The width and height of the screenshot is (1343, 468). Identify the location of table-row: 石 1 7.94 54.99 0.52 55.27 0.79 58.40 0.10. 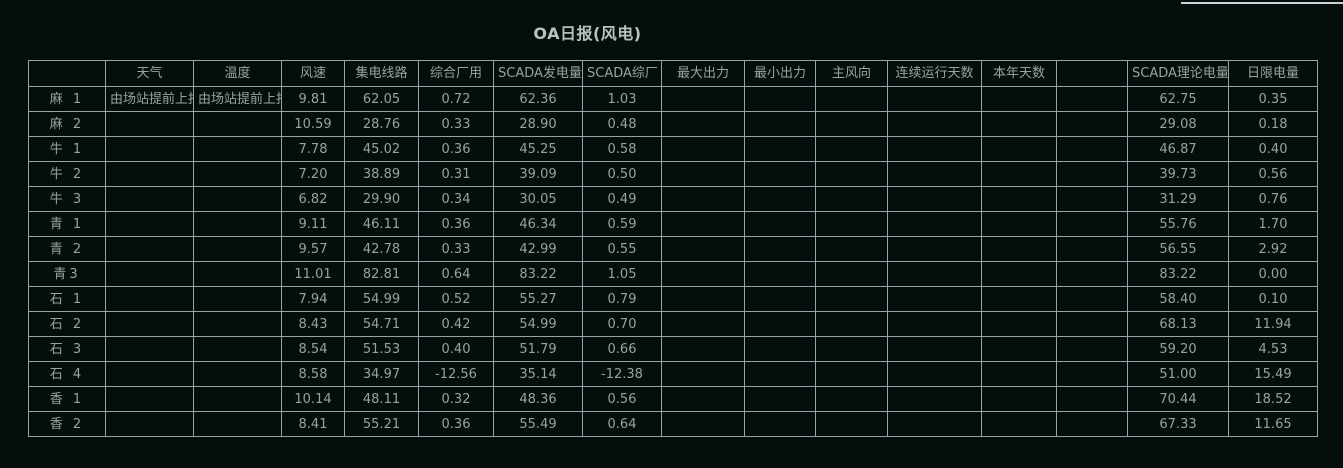
(673, 299).